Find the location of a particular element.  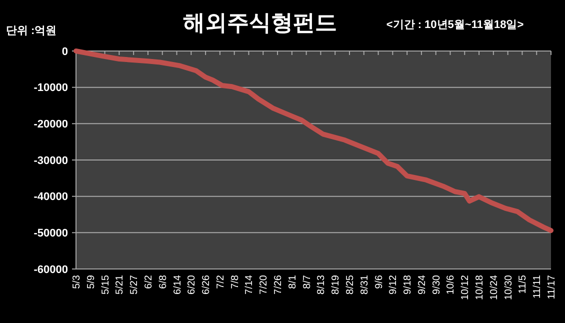

x-tick-label: 7/8 is located at coordinates (235, 281).